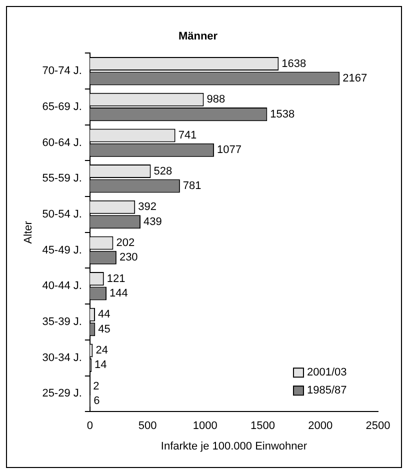 The width and height of the screenshot is (410, 475). What do you see at coordinates (104, 314) in the screenshot?
I see `data-label: 44` at bounding box center [104, 314].